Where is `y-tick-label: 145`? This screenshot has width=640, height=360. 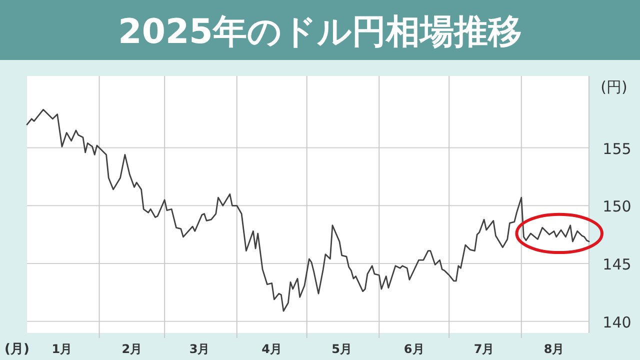 y-tick-label: 145 is located at coordinates (617, 265).